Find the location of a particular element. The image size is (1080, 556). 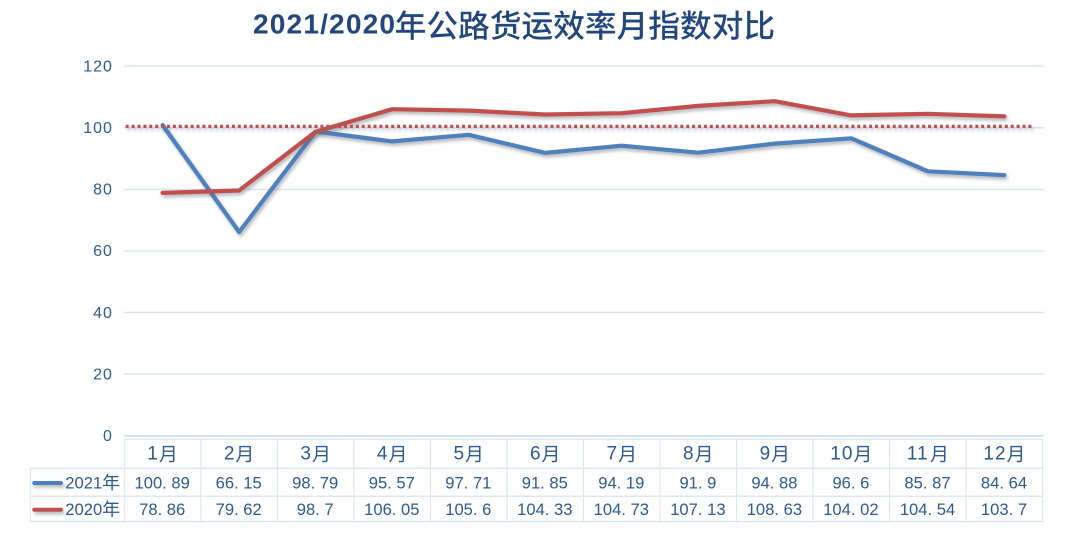

svg-text: 100 is located at coordinates (98, 128).